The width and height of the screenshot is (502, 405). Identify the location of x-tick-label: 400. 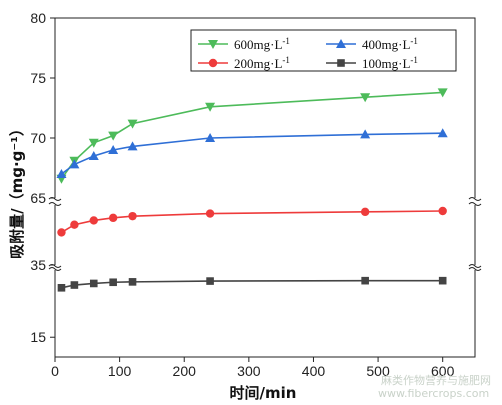
(314, 371).